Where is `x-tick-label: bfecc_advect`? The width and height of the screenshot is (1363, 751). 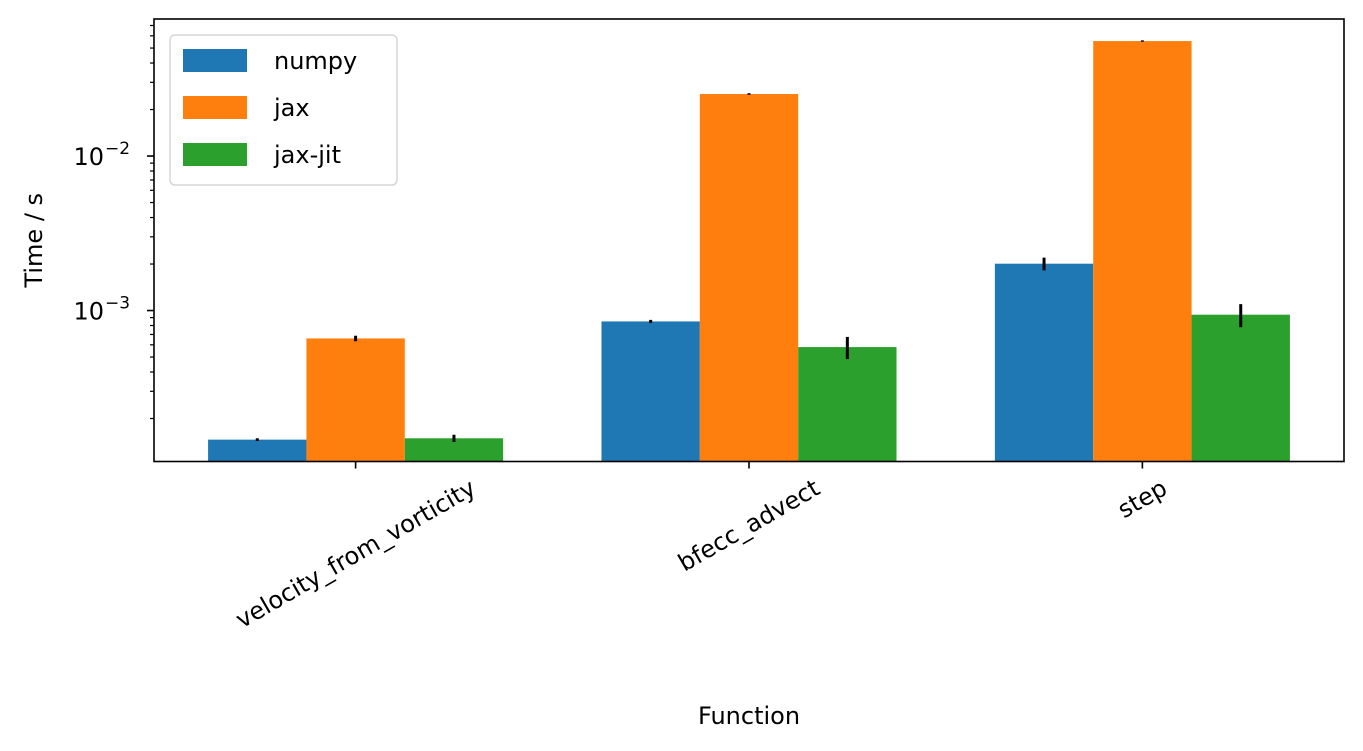
x-tick-label: bfecc_advect is located at coordinates (748, 525).